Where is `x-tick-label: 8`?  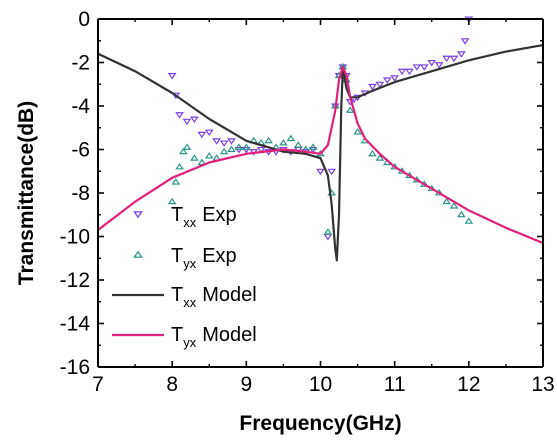
x-tick-label: 8 is located at coordinates (172, 384).